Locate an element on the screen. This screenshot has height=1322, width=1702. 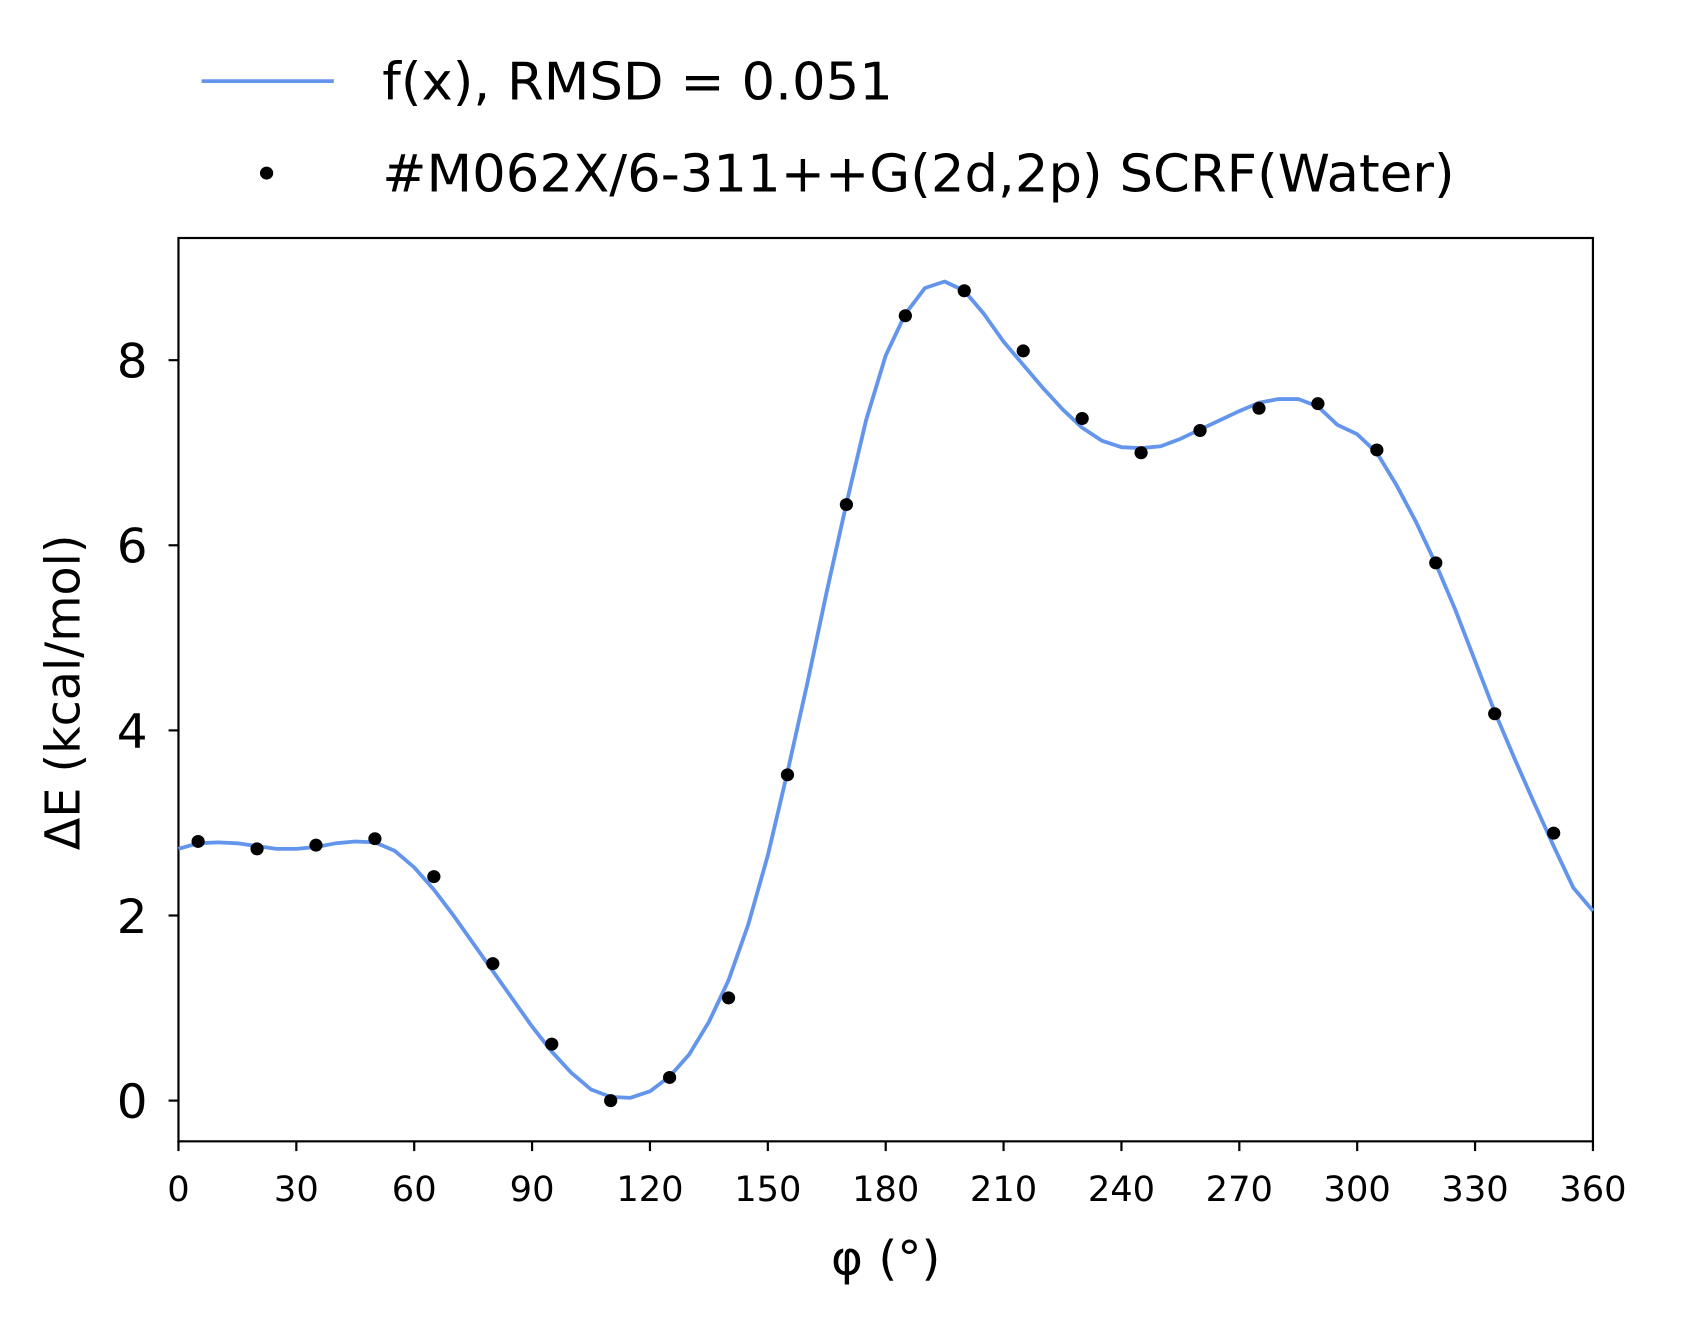
x-tick-label: 120 is located at coordinates (649, 1190).